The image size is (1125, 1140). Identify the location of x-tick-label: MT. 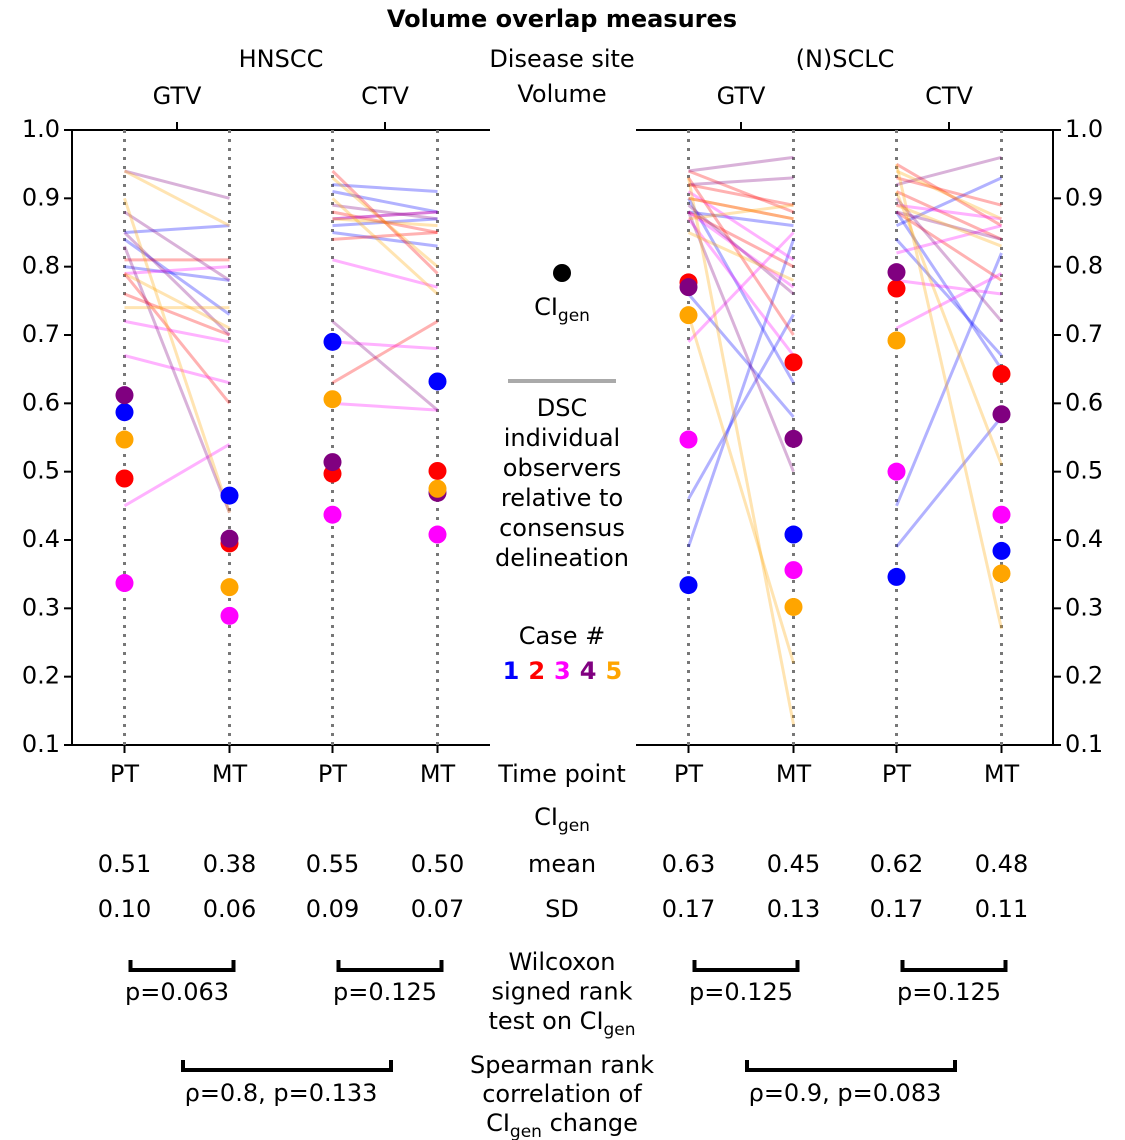
(230, 774).